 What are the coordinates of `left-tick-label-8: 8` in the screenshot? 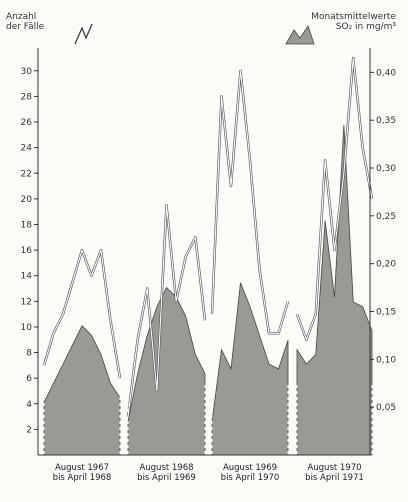 It's located at (29, 354).